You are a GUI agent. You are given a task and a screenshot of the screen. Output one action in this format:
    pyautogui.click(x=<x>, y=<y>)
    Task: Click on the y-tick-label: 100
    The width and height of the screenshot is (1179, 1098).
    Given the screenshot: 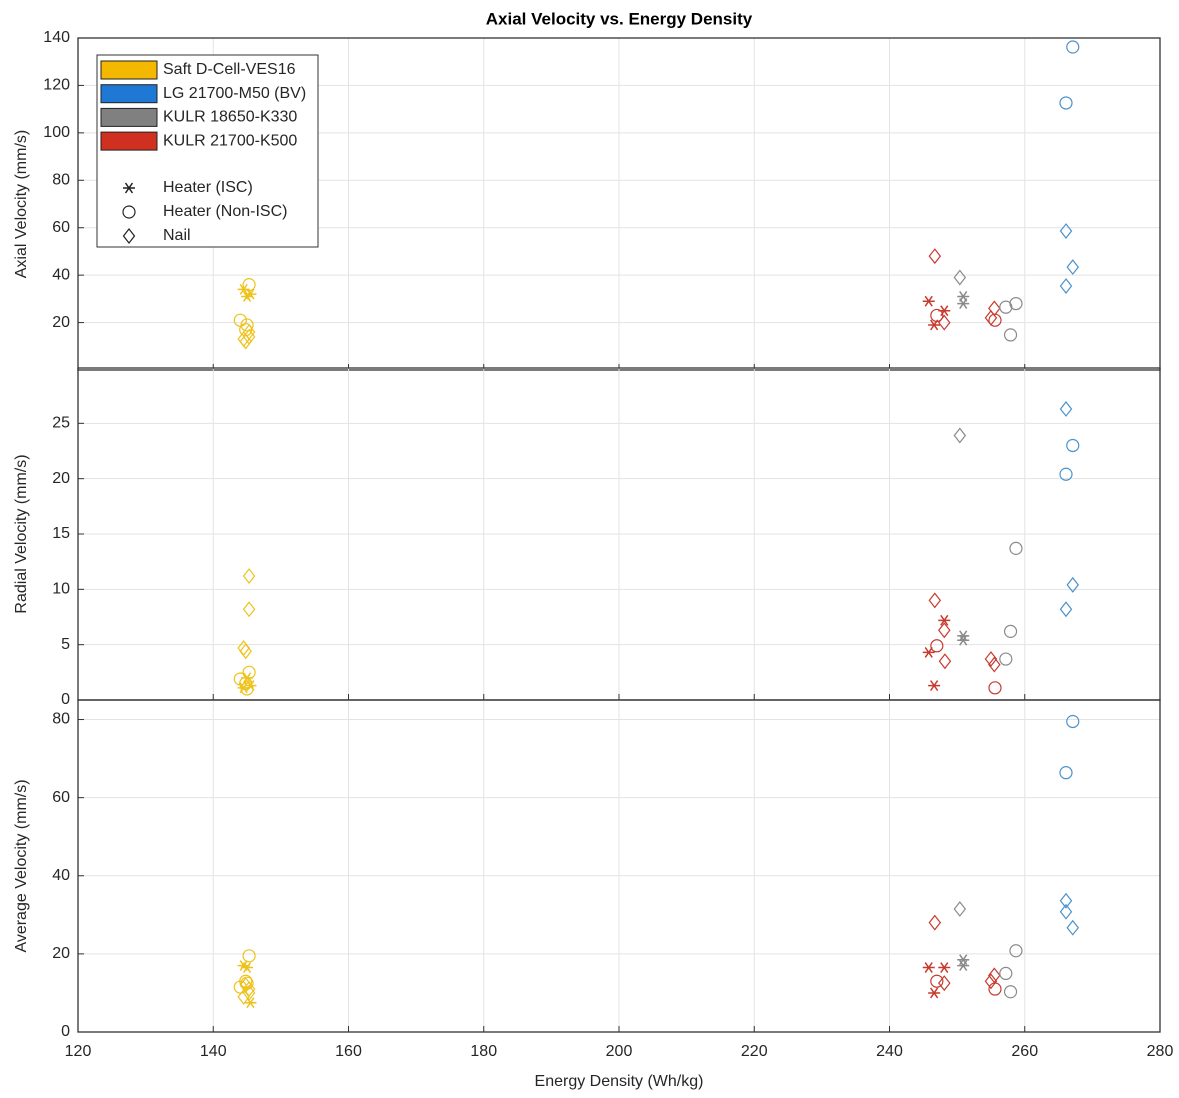 What is the action you would take?
    pyautogui.click(x=56, y=132)
    